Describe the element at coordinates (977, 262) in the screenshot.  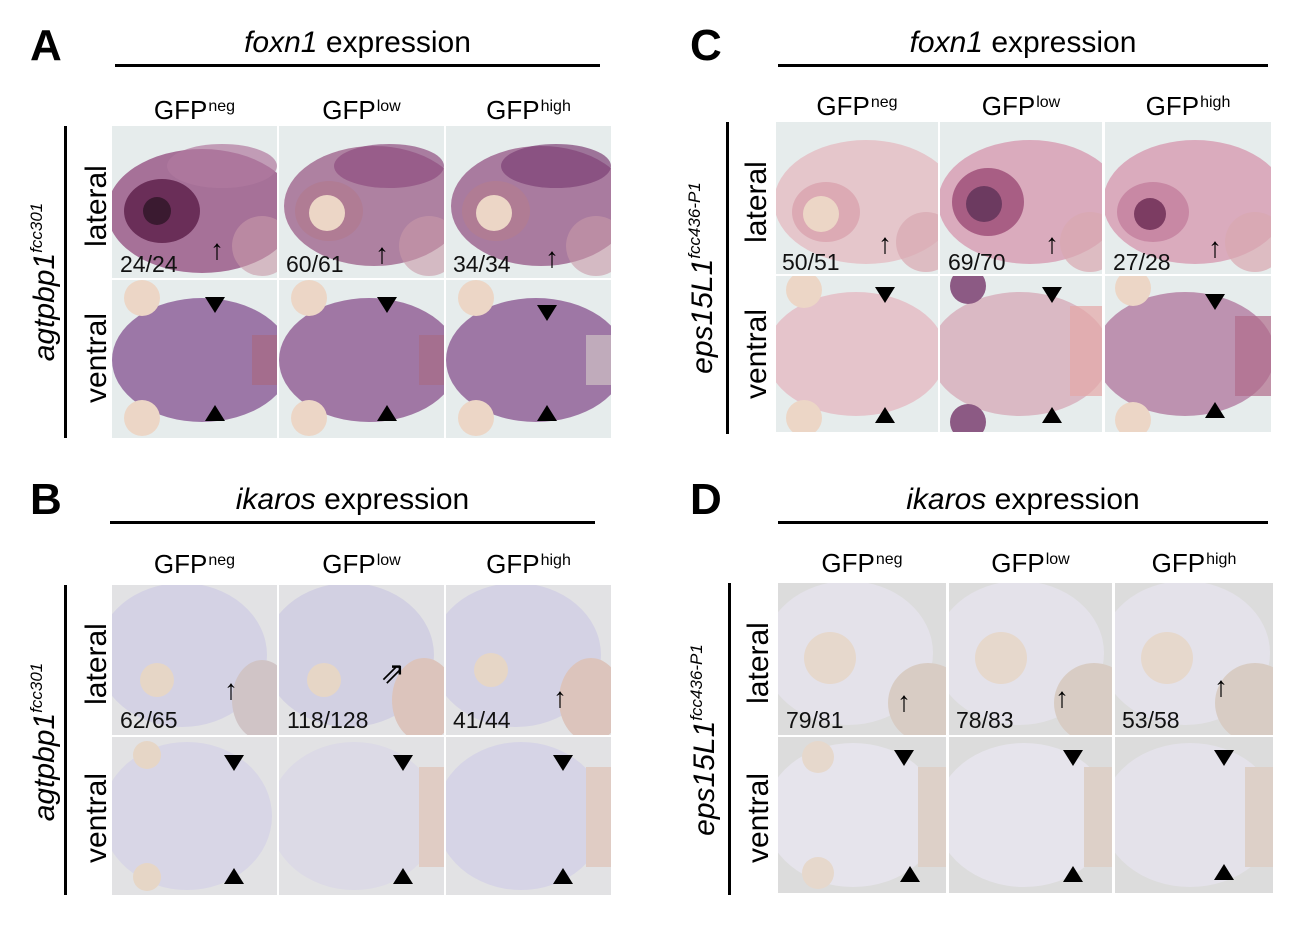
I see `count-label: 69/70` at that location.